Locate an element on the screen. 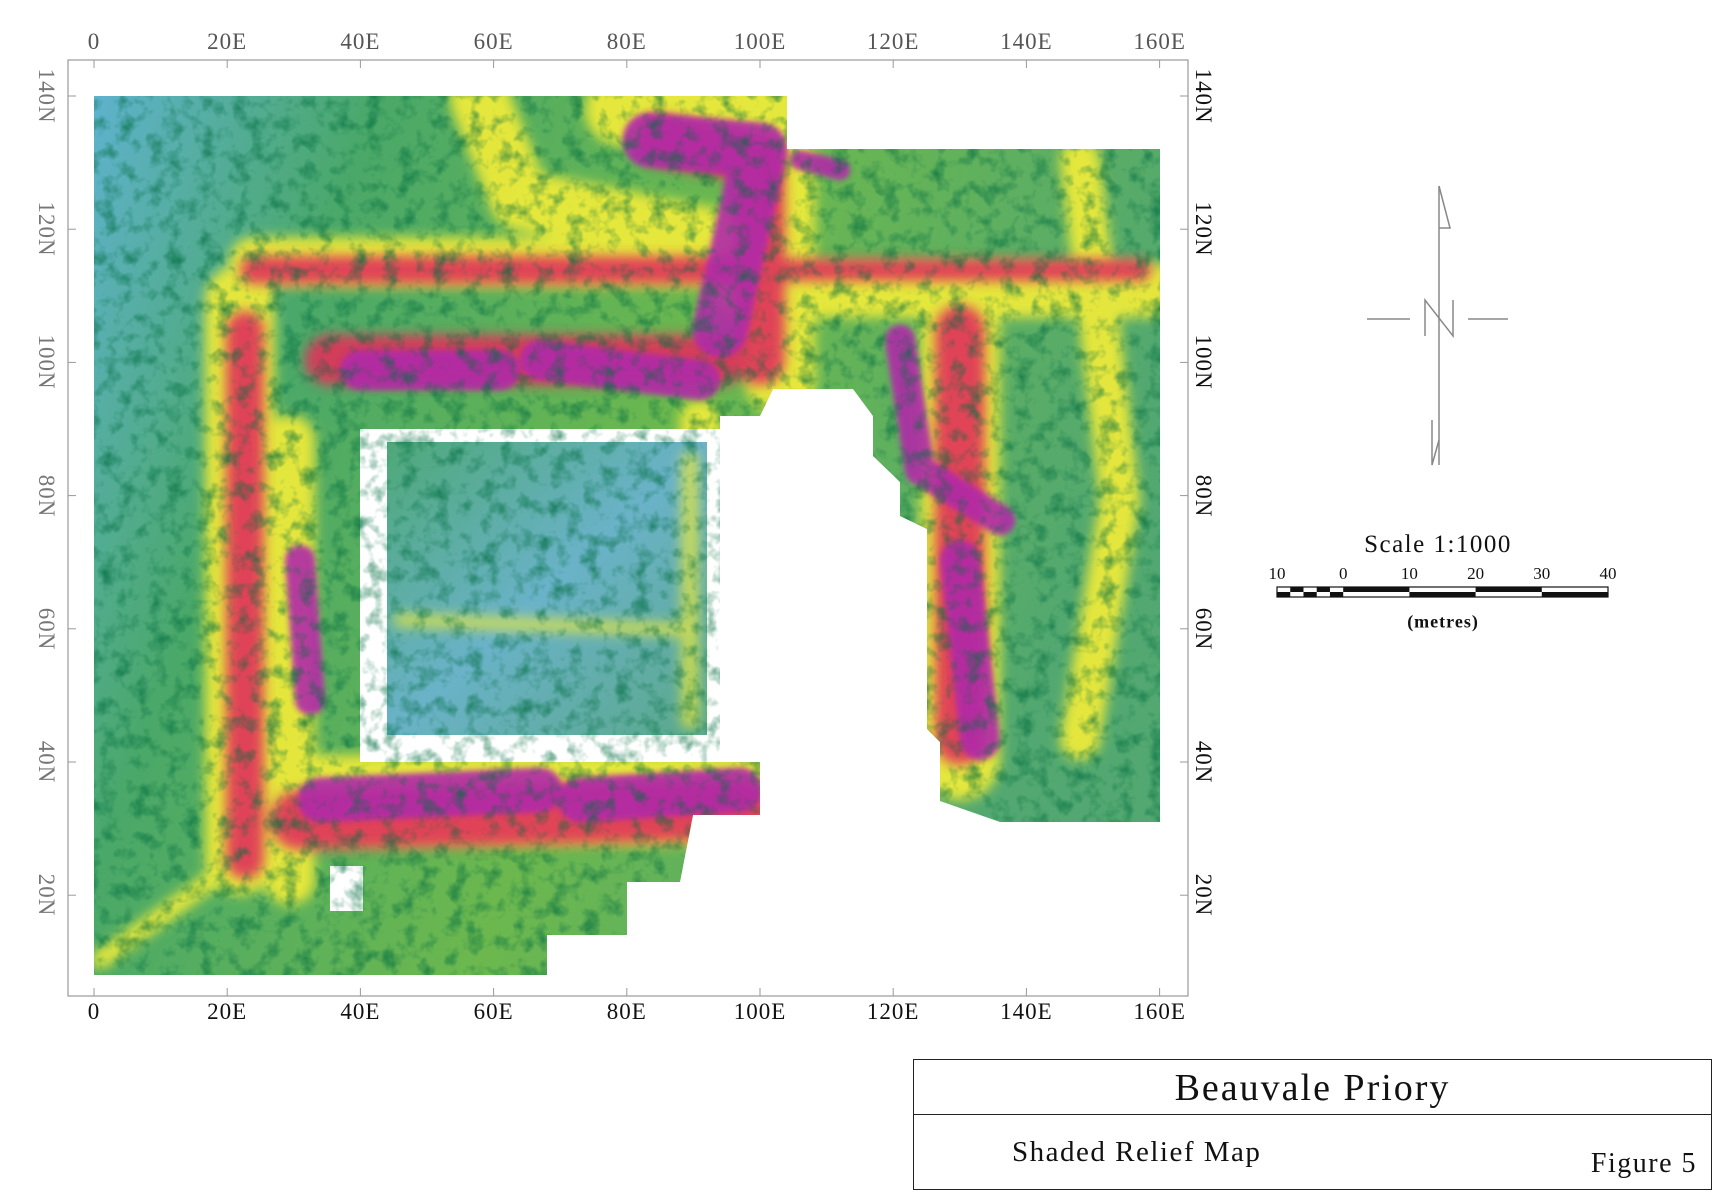  y-tick-label-right: 40N is located at coordinates (1203, 762).